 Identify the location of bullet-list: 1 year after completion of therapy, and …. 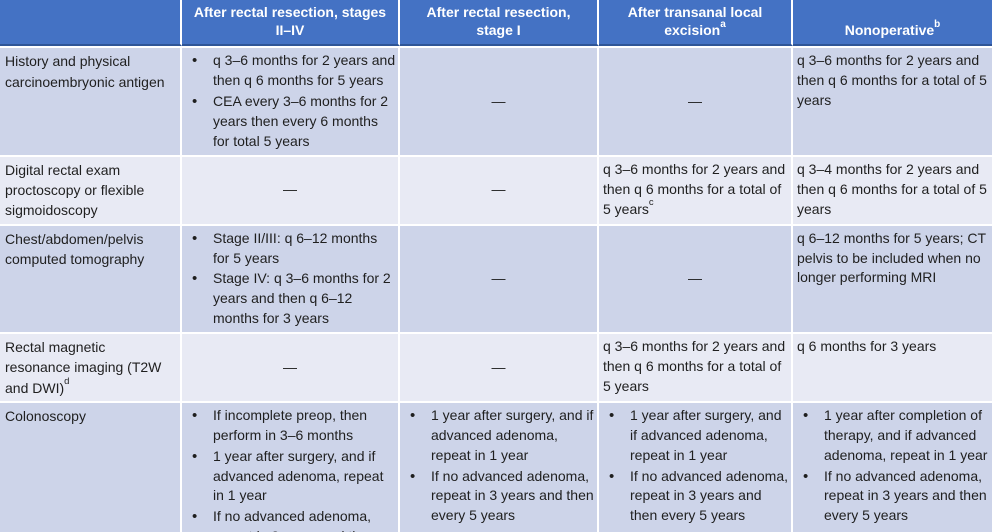
(891, 466).